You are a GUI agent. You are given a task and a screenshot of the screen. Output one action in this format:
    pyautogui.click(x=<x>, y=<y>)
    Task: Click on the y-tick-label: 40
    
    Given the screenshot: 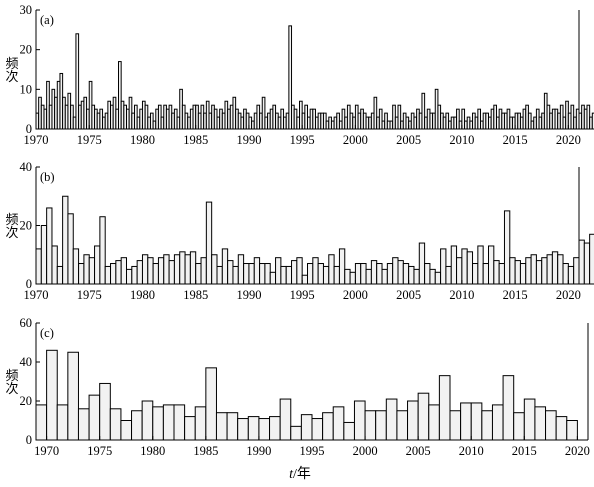 What is the action you would take?
    pyautogui.click(x=26, y=167)
    